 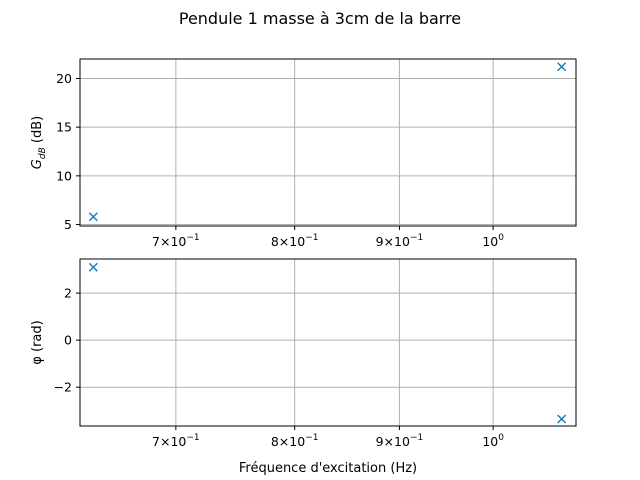 What do you see at coordinates (400, 241) in the screenshot?
I see `subplot-gain-x-tick-label: 9×10⁻¹` at bounding box center [400, 241].